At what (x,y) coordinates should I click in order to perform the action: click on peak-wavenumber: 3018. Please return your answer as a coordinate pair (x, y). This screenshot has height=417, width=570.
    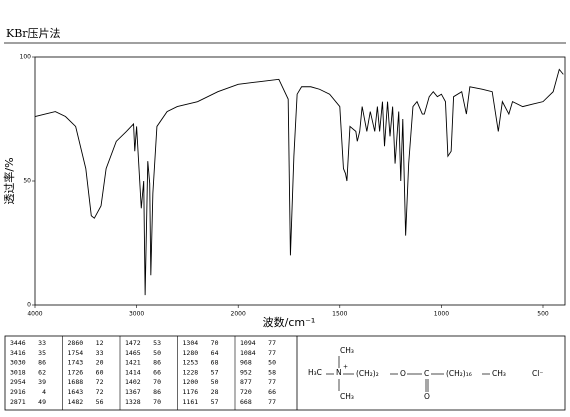
    Looking at the image, I should click on (18, 372).